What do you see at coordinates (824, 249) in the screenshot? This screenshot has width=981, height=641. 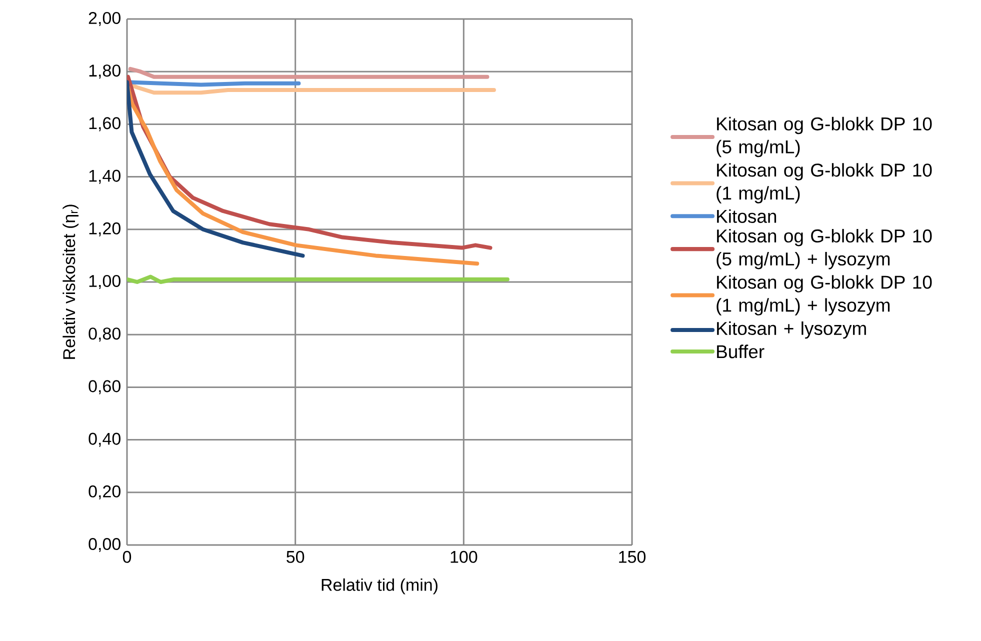 I see `legend-label: Kitosan og G-blokk DP 10 (5 mg/mL) + lysozym` at bounding box center [824, 249].